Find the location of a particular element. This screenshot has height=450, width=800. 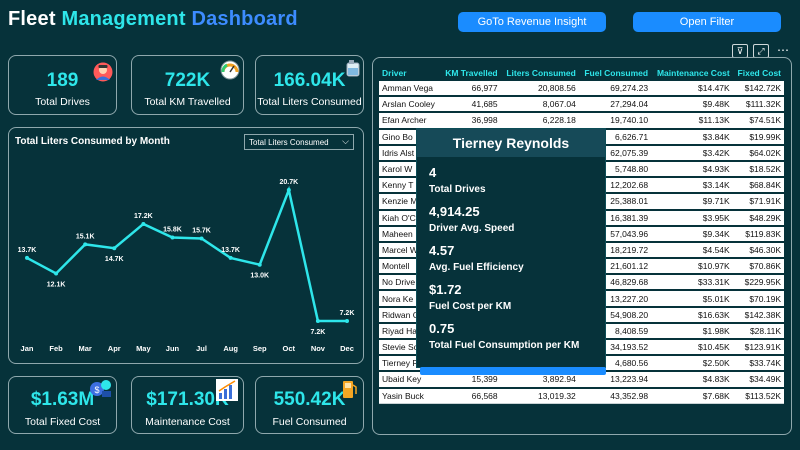

chevron-down-icon: ⌵ is located at coordinates (345, 141).